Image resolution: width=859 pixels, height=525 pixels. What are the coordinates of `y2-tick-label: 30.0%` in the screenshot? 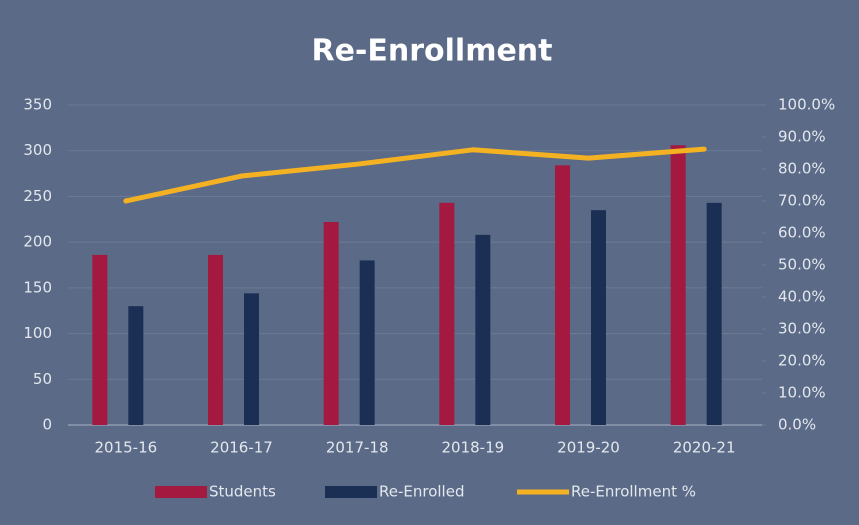 It's located at (802, 329).